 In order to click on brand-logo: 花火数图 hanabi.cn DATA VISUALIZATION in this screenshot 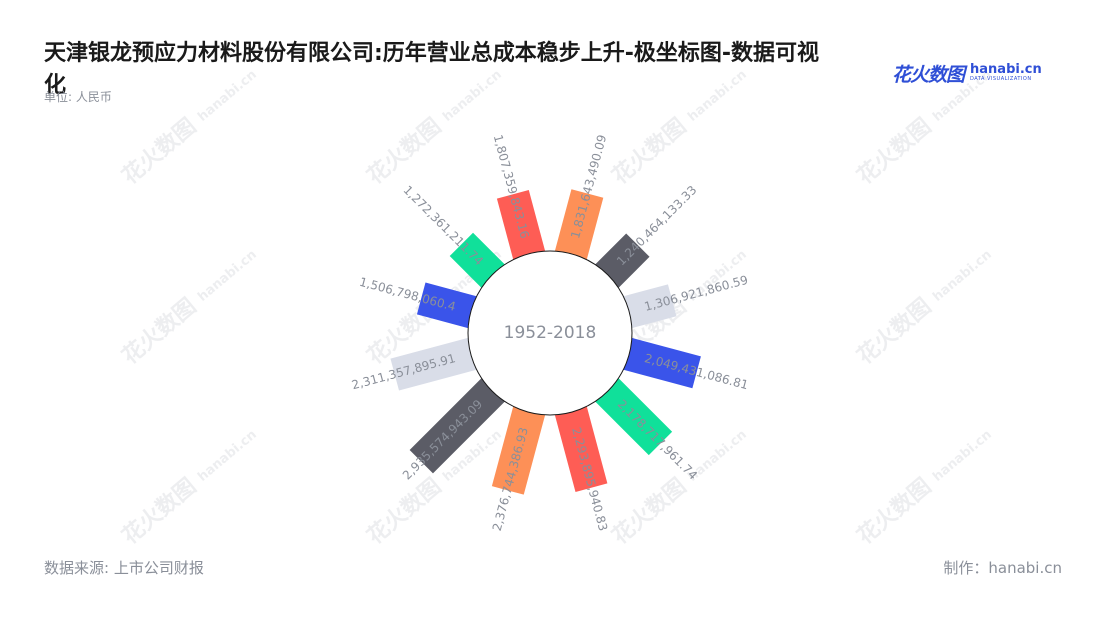, I will do `click(967, 73)`.